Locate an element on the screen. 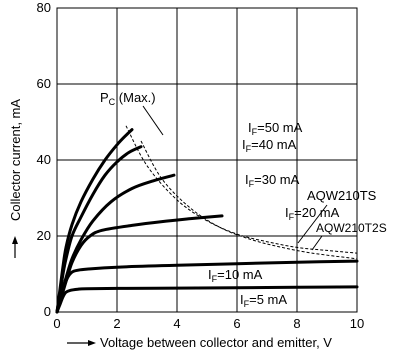 This screenshot has height=358, width=406. x-tick-0: 0 is located at coordinates (56, 323).